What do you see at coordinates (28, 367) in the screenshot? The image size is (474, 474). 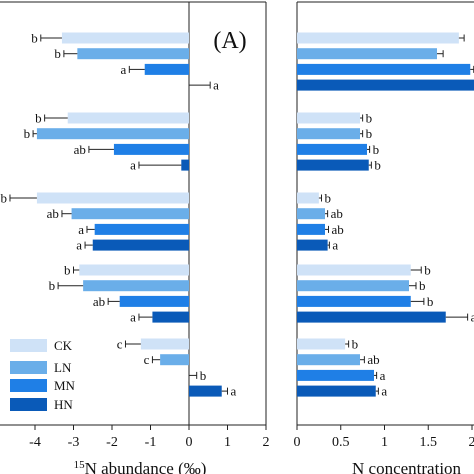 I see `legend-swatch-ln` at bounding box center [28, 367].